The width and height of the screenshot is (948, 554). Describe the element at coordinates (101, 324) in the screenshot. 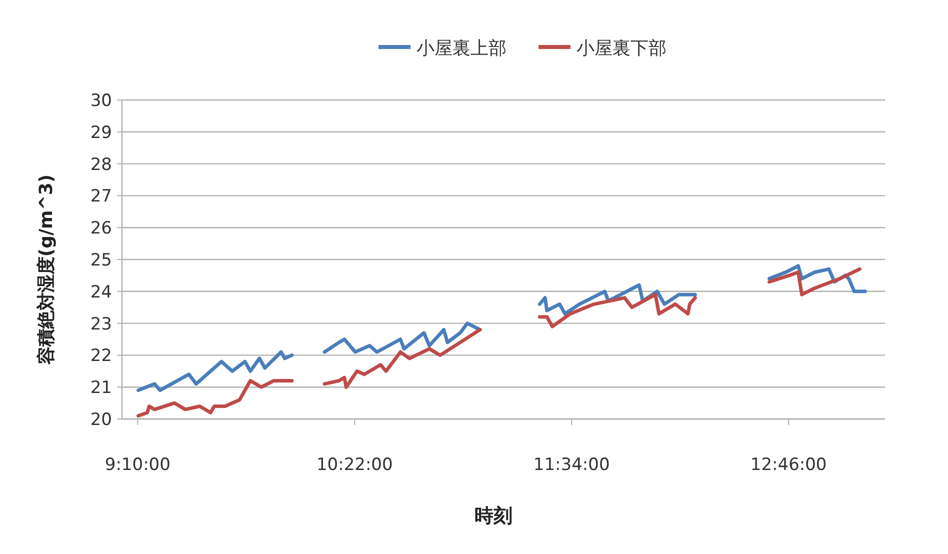

I see `y-tick-label: 23` at that location.